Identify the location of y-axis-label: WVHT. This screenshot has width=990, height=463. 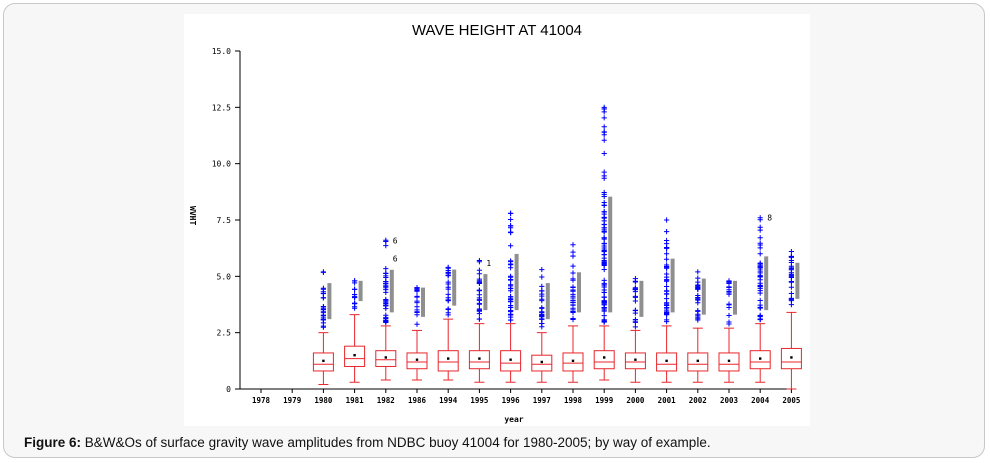
(192, 215).